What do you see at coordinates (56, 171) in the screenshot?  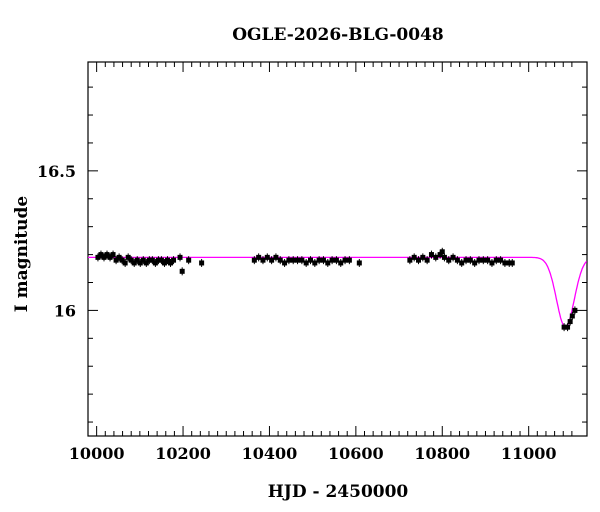 I see `y-tick-label: 16.5` at bounding box center [56, 171].